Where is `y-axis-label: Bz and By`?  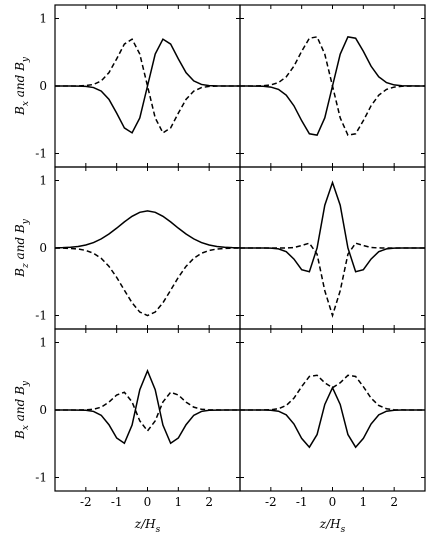 y-axis-label: Bz and By is located at coordinates (22, 248).